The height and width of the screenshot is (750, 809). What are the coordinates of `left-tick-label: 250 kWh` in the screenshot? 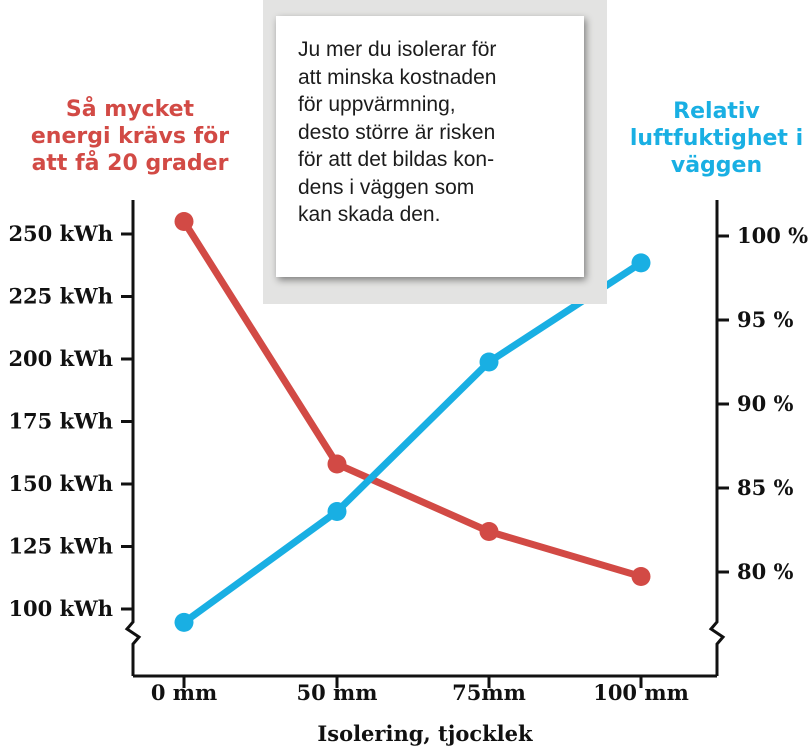 It's located at (60, 233).